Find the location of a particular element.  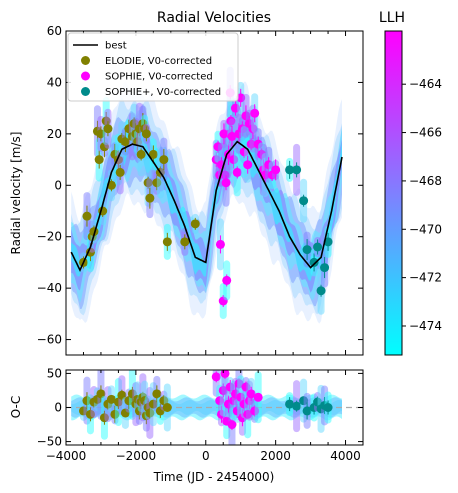

x-axis-label: Time (JD - 2454000) is located at coordinates (214, 477).